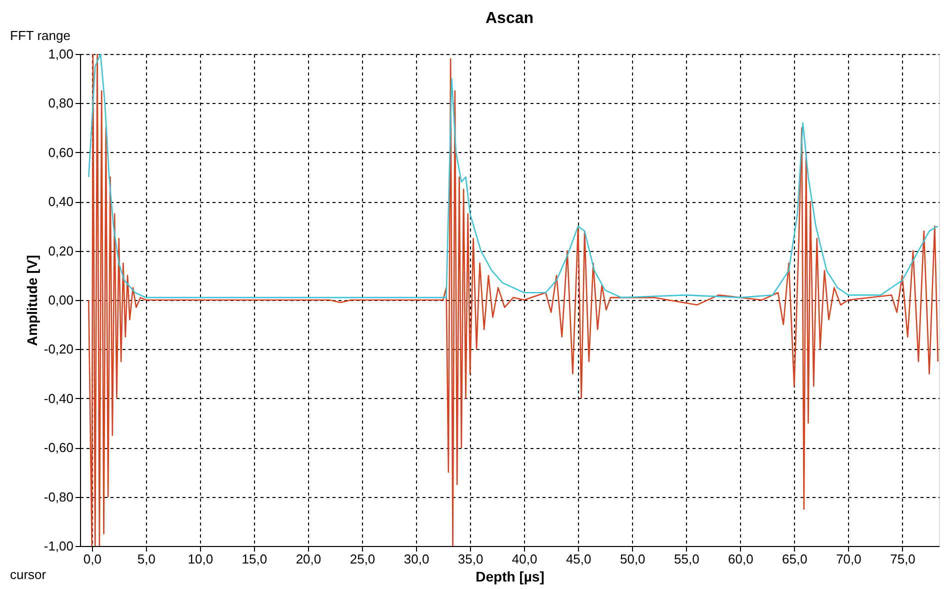  Describe the element at coordinates (309, 559) in the screenshot. I see `x-tick-label: 20,0` at that location.